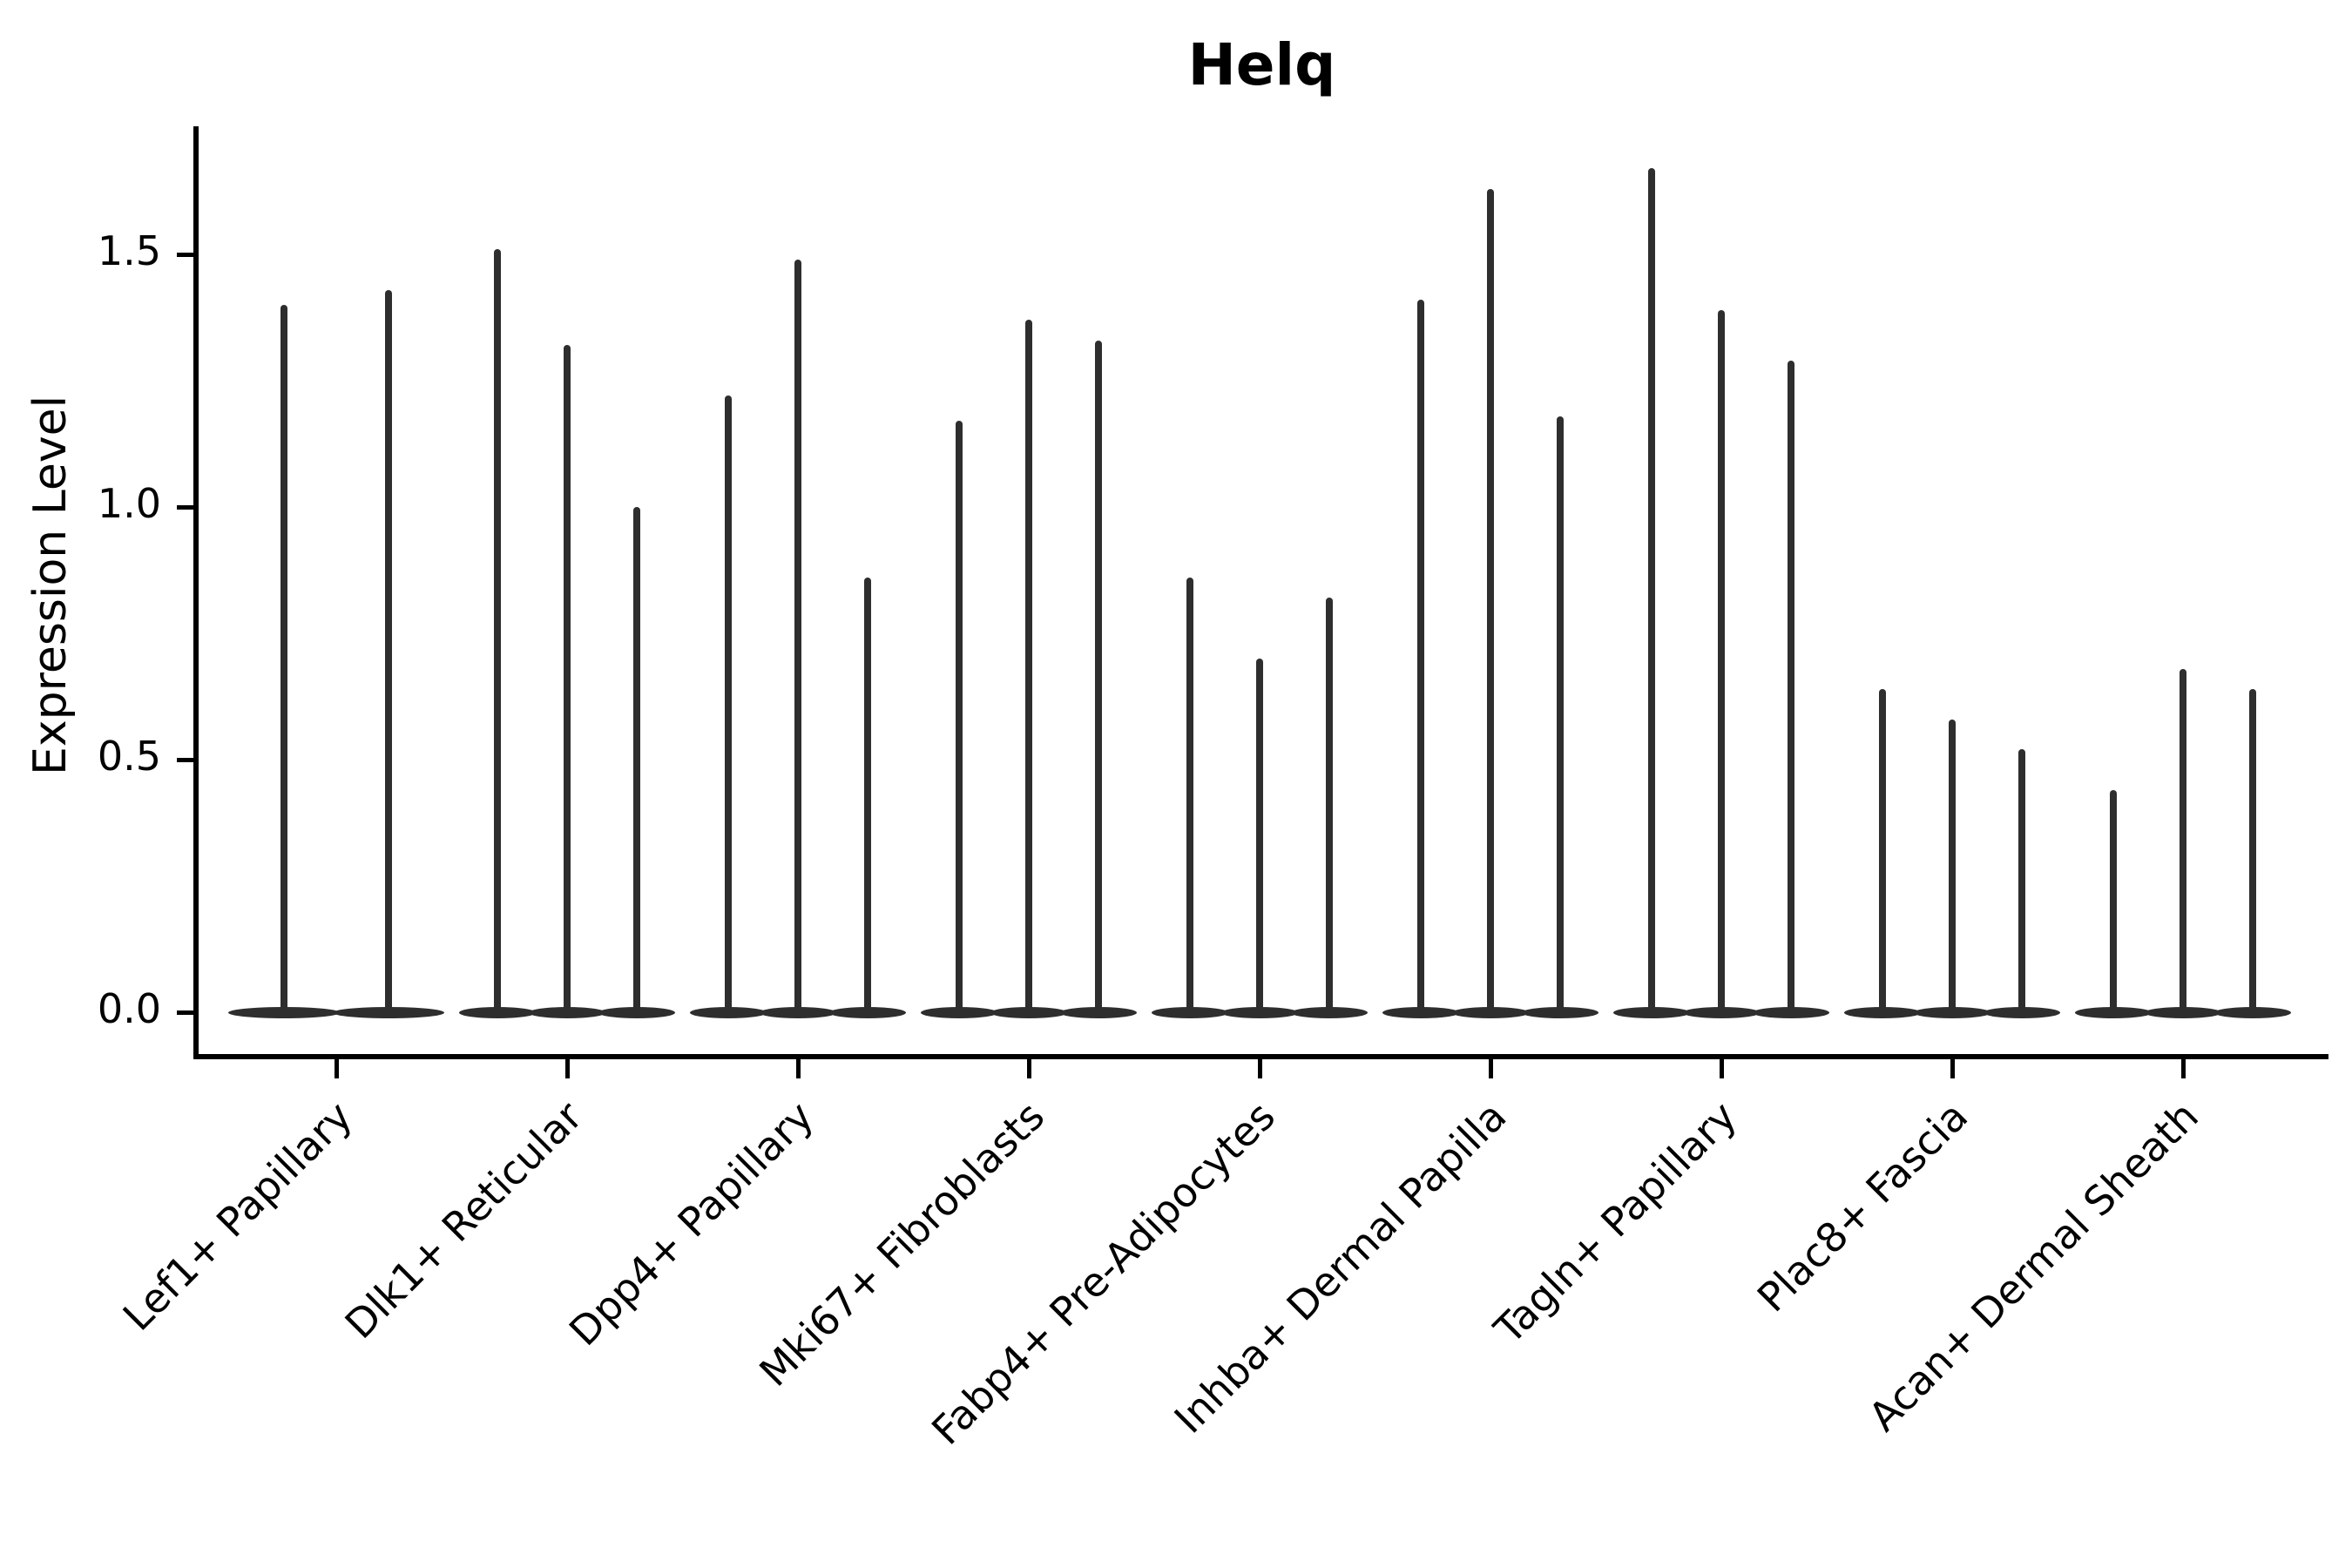 Image resolution: width=2352 pixels, height=1568 pixels. Describe the element at coordinates (1260, 1056) in the screenshot. I see `x-axis-spine` at that location.